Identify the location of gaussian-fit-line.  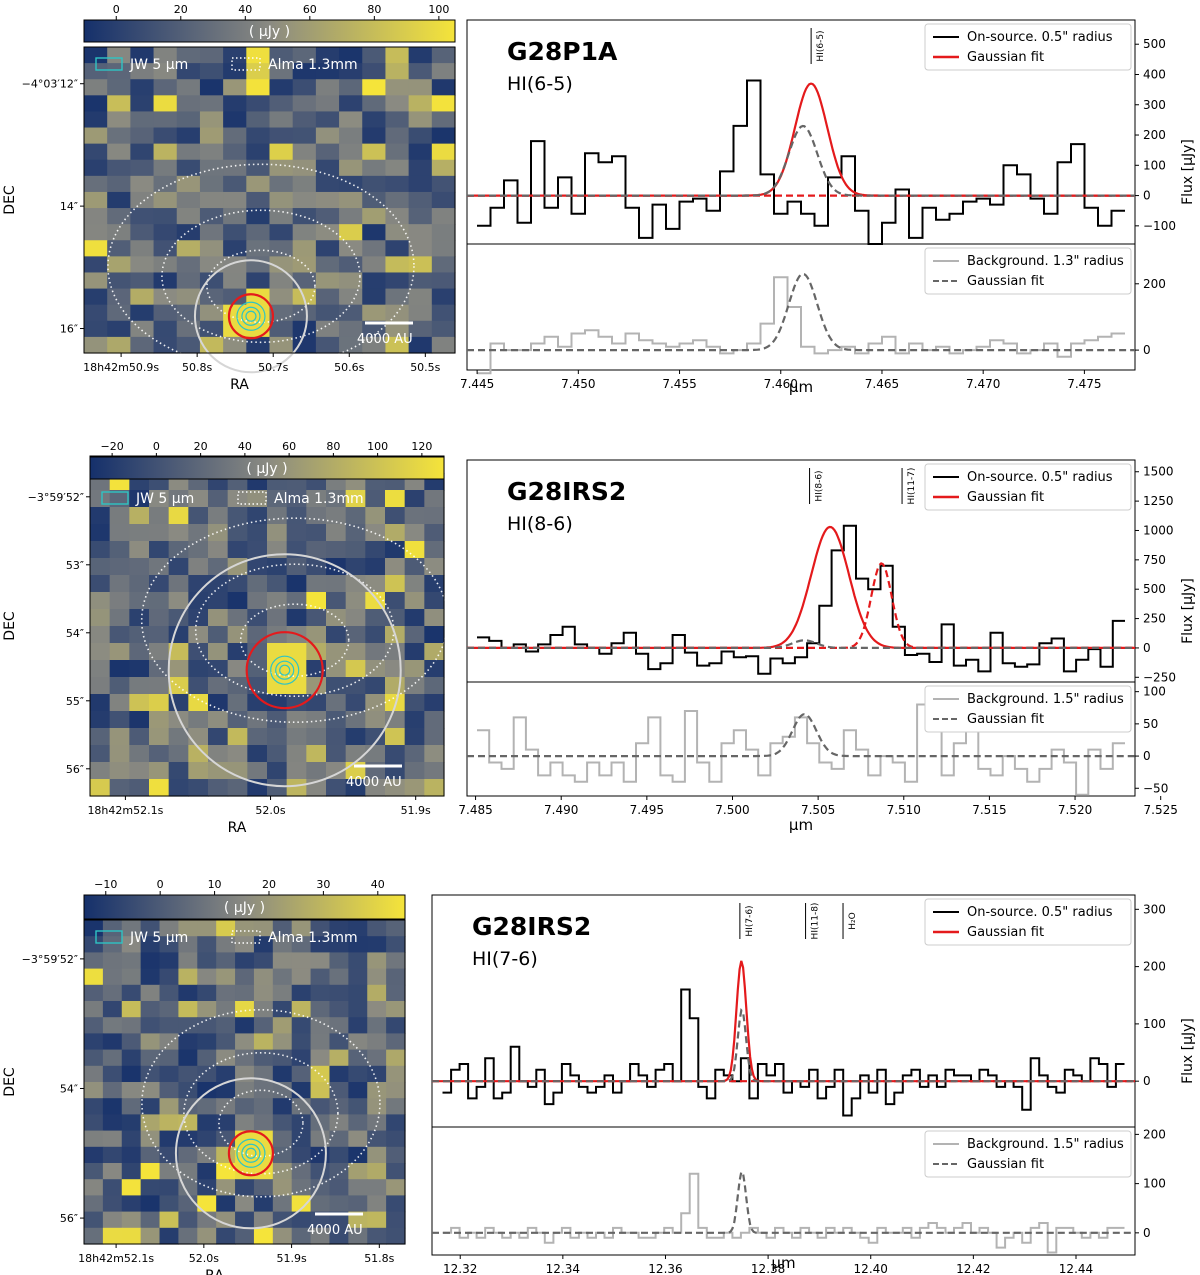
(801, 139).